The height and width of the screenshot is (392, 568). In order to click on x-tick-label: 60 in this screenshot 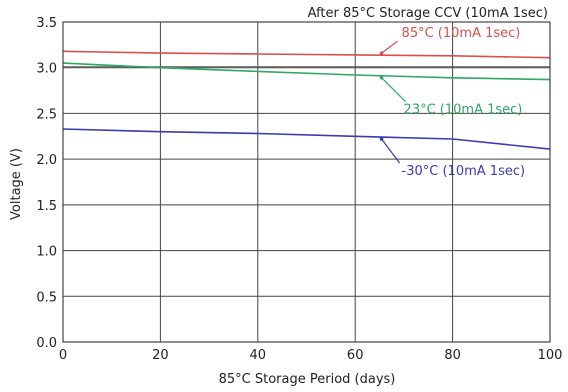, I will do `click(355, 355)`.